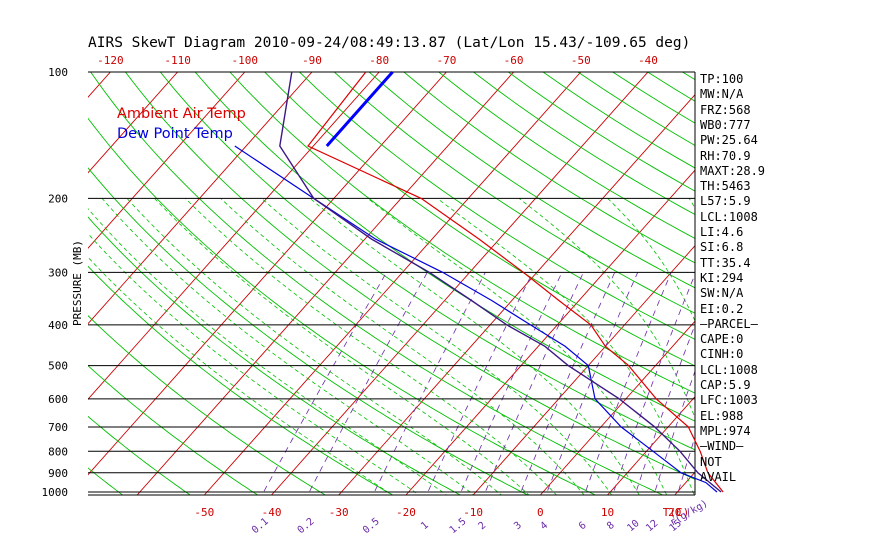  Describe the element at coordinates (725, 155) in the screenshot. I see `panel-item: RH:70.9` at that location.